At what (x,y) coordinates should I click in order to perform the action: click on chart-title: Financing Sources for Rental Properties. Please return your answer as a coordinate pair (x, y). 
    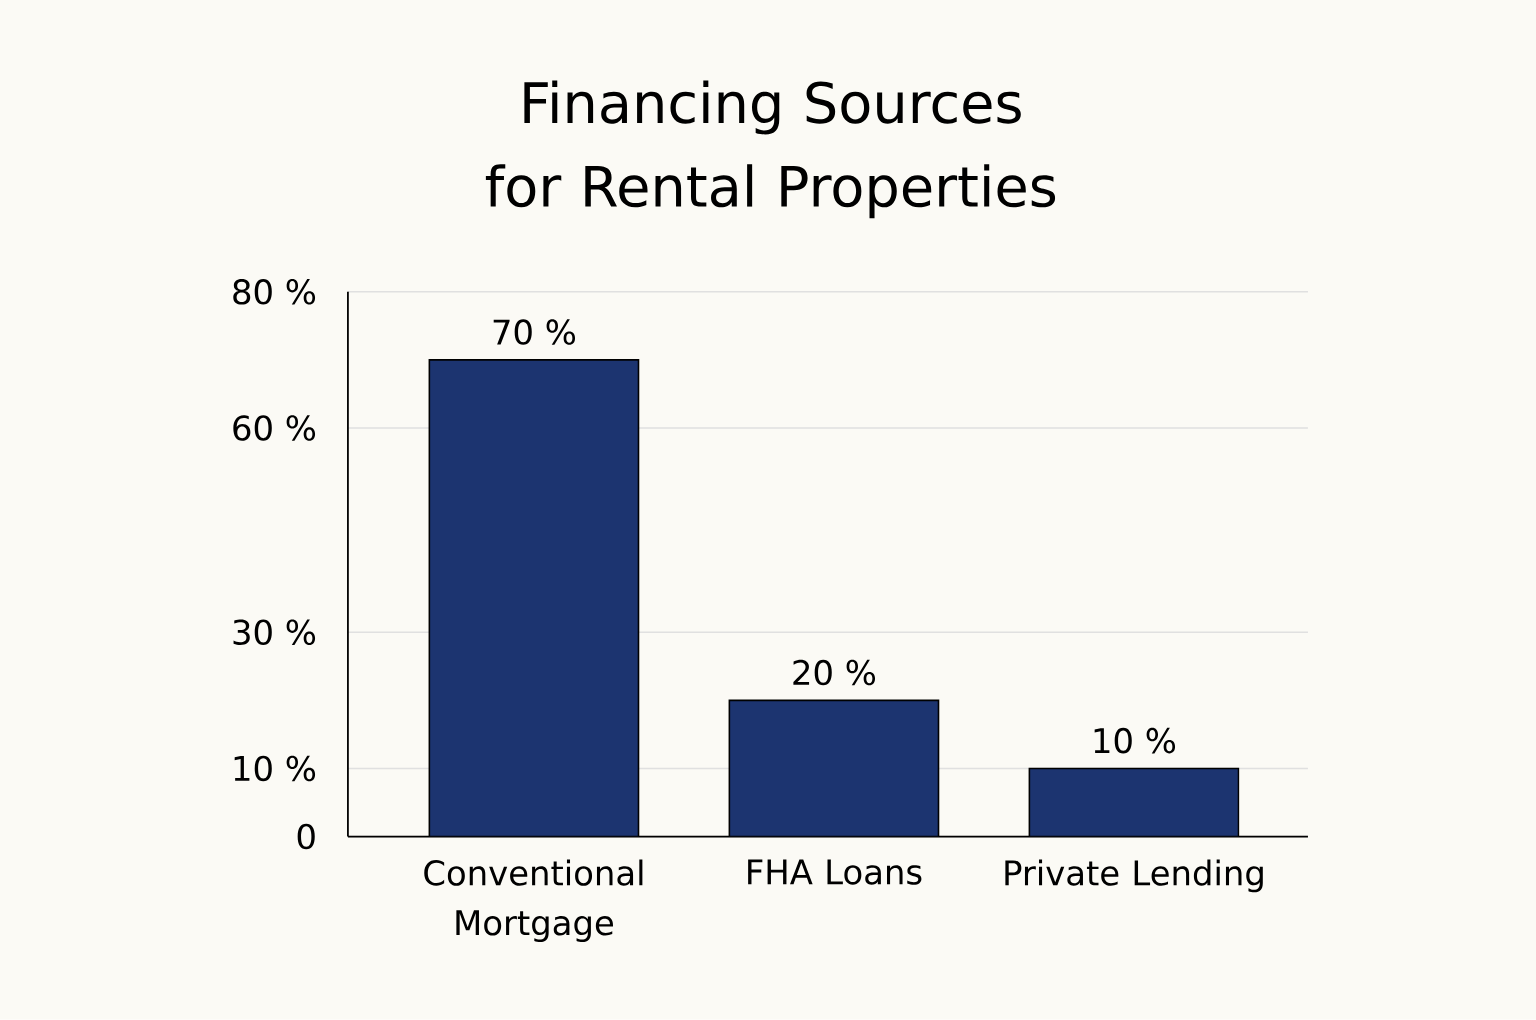
    Looking at the image, I should click on (770, 149).